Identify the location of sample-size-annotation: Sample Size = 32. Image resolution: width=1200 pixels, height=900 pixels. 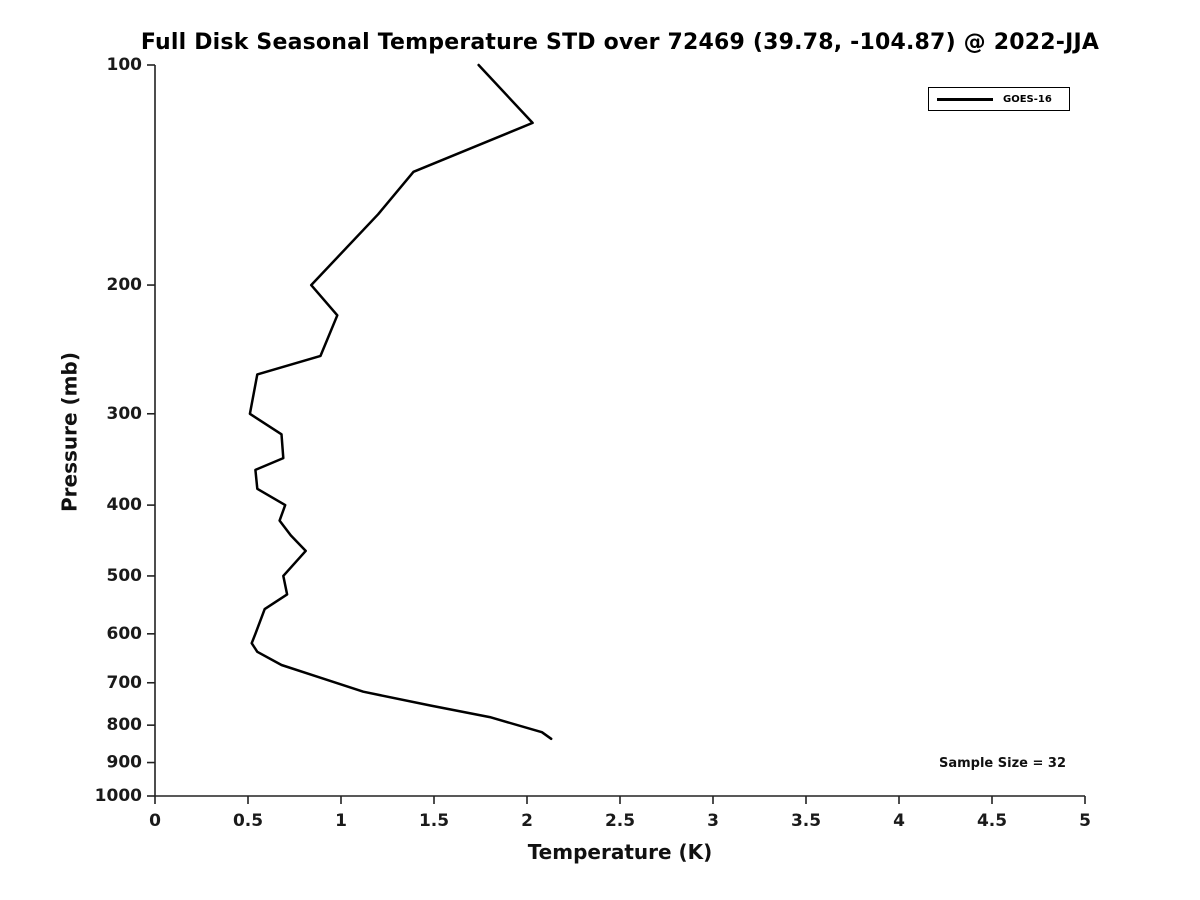
(1002, 763).